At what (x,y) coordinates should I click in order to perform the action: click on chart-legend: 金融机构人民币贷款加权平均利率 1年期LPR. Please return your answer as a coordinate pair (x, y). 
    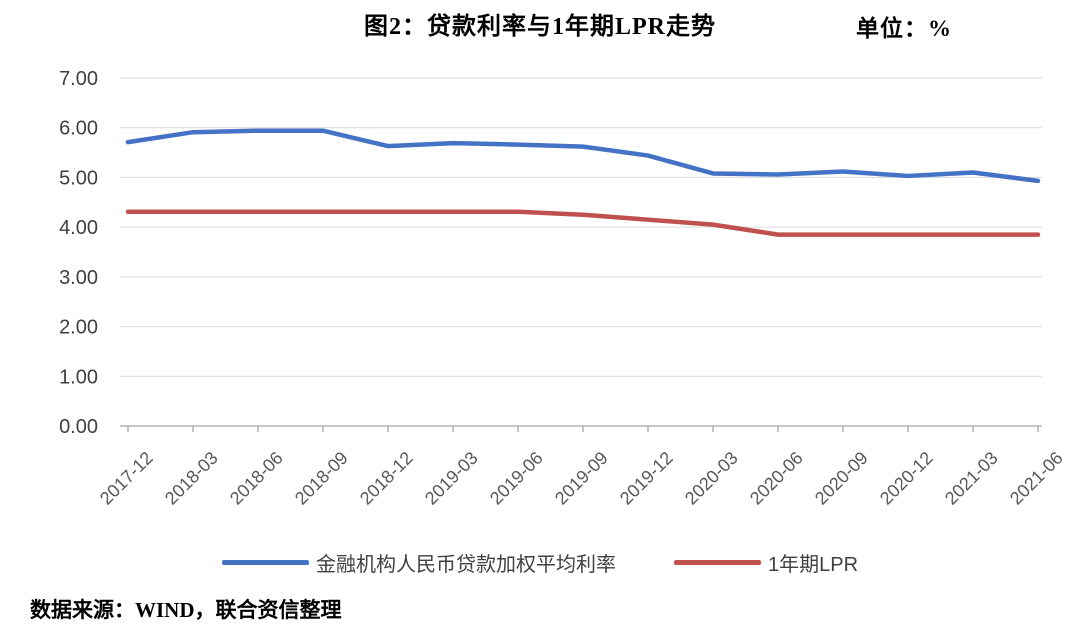
    Looking at the image, I should click on (540, 562).